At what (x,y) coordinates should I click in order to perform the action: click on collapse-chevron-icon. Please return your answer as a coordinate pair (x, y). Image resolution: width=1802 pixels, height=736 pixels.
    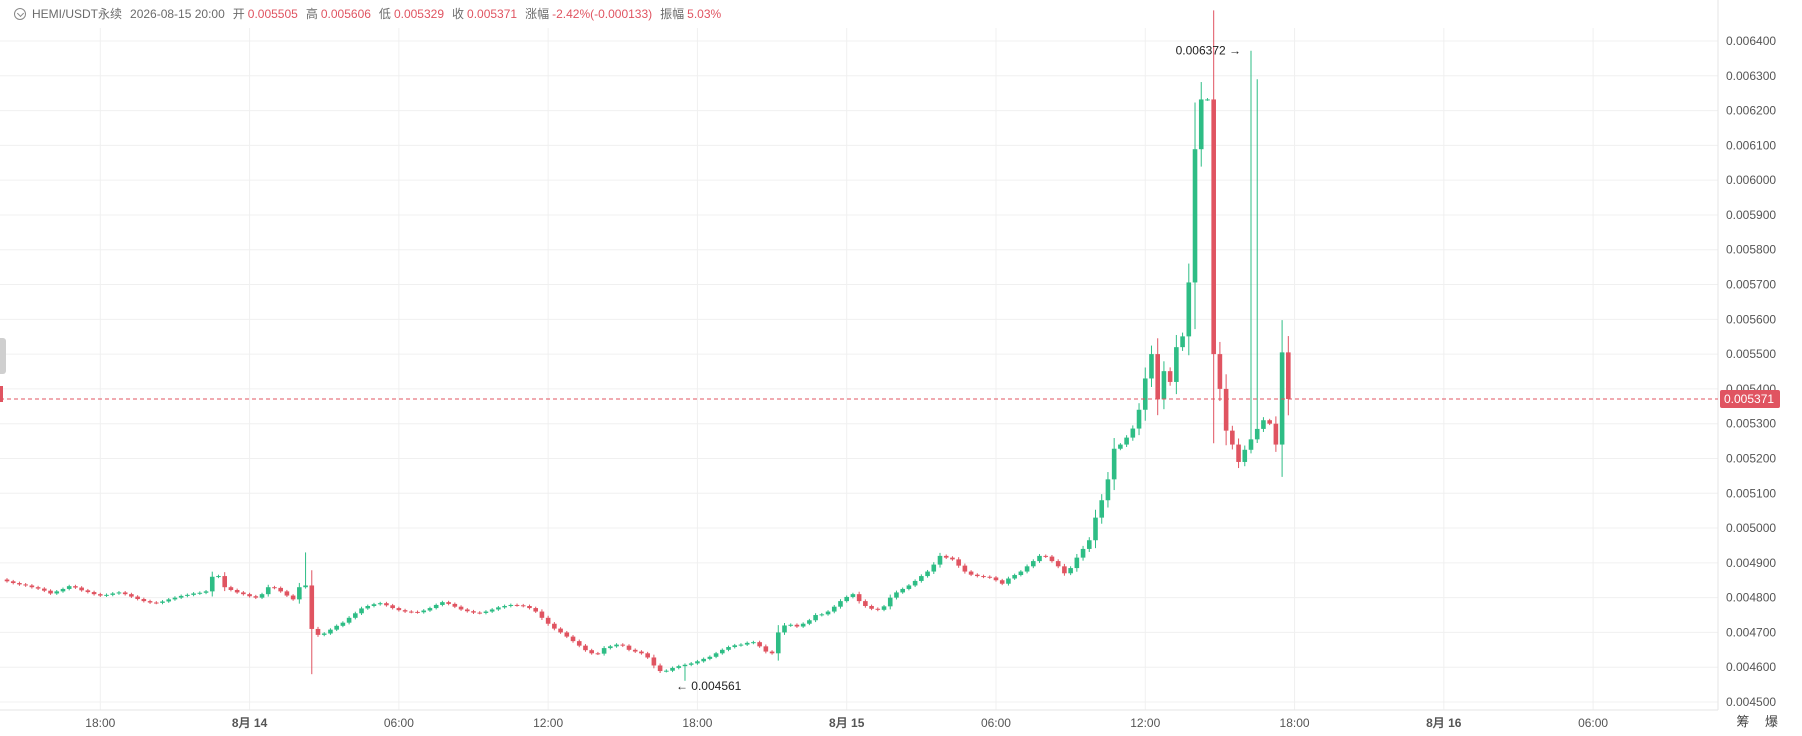
    Looking at the image, I should click on (20, 14).